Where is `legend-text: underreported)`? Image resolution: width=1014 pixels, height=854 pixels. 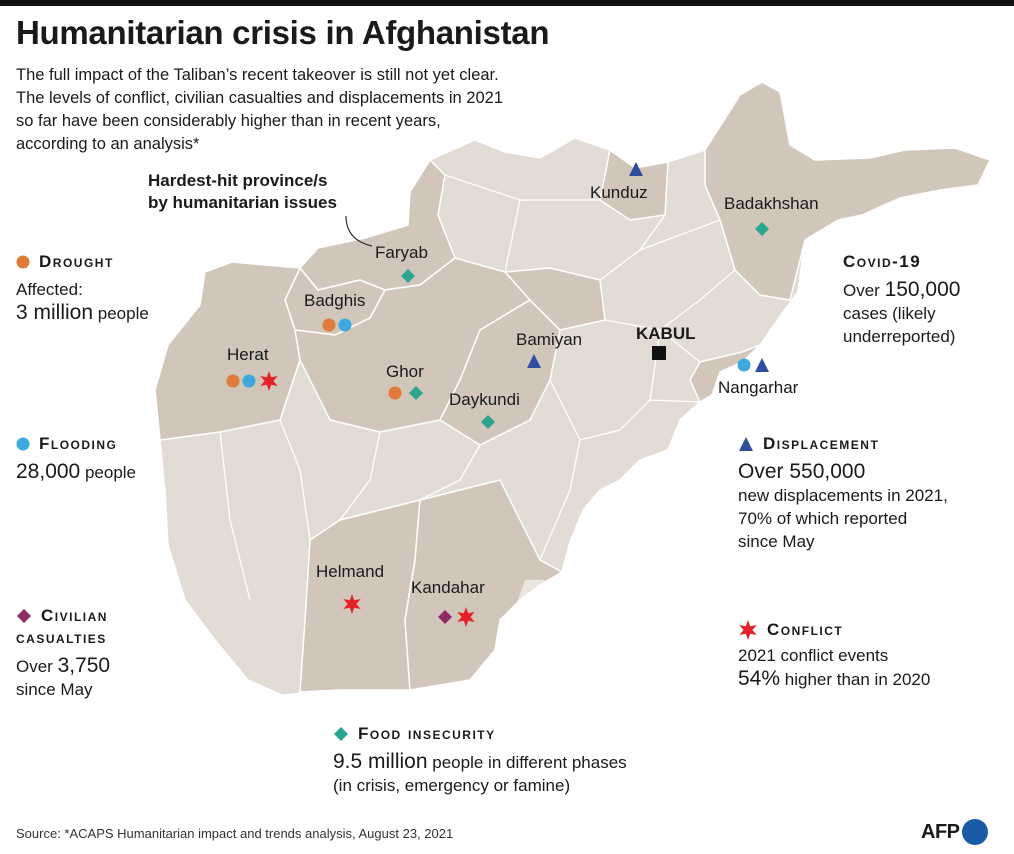 legend-text: underreported) is located at coordinates (899, 336).